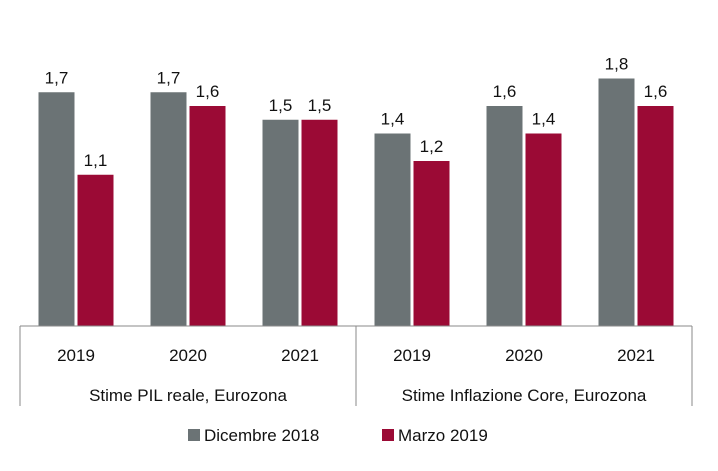  I want to click on group-label: Stime Inflazione Core, Eurozona, so click(524, 395).